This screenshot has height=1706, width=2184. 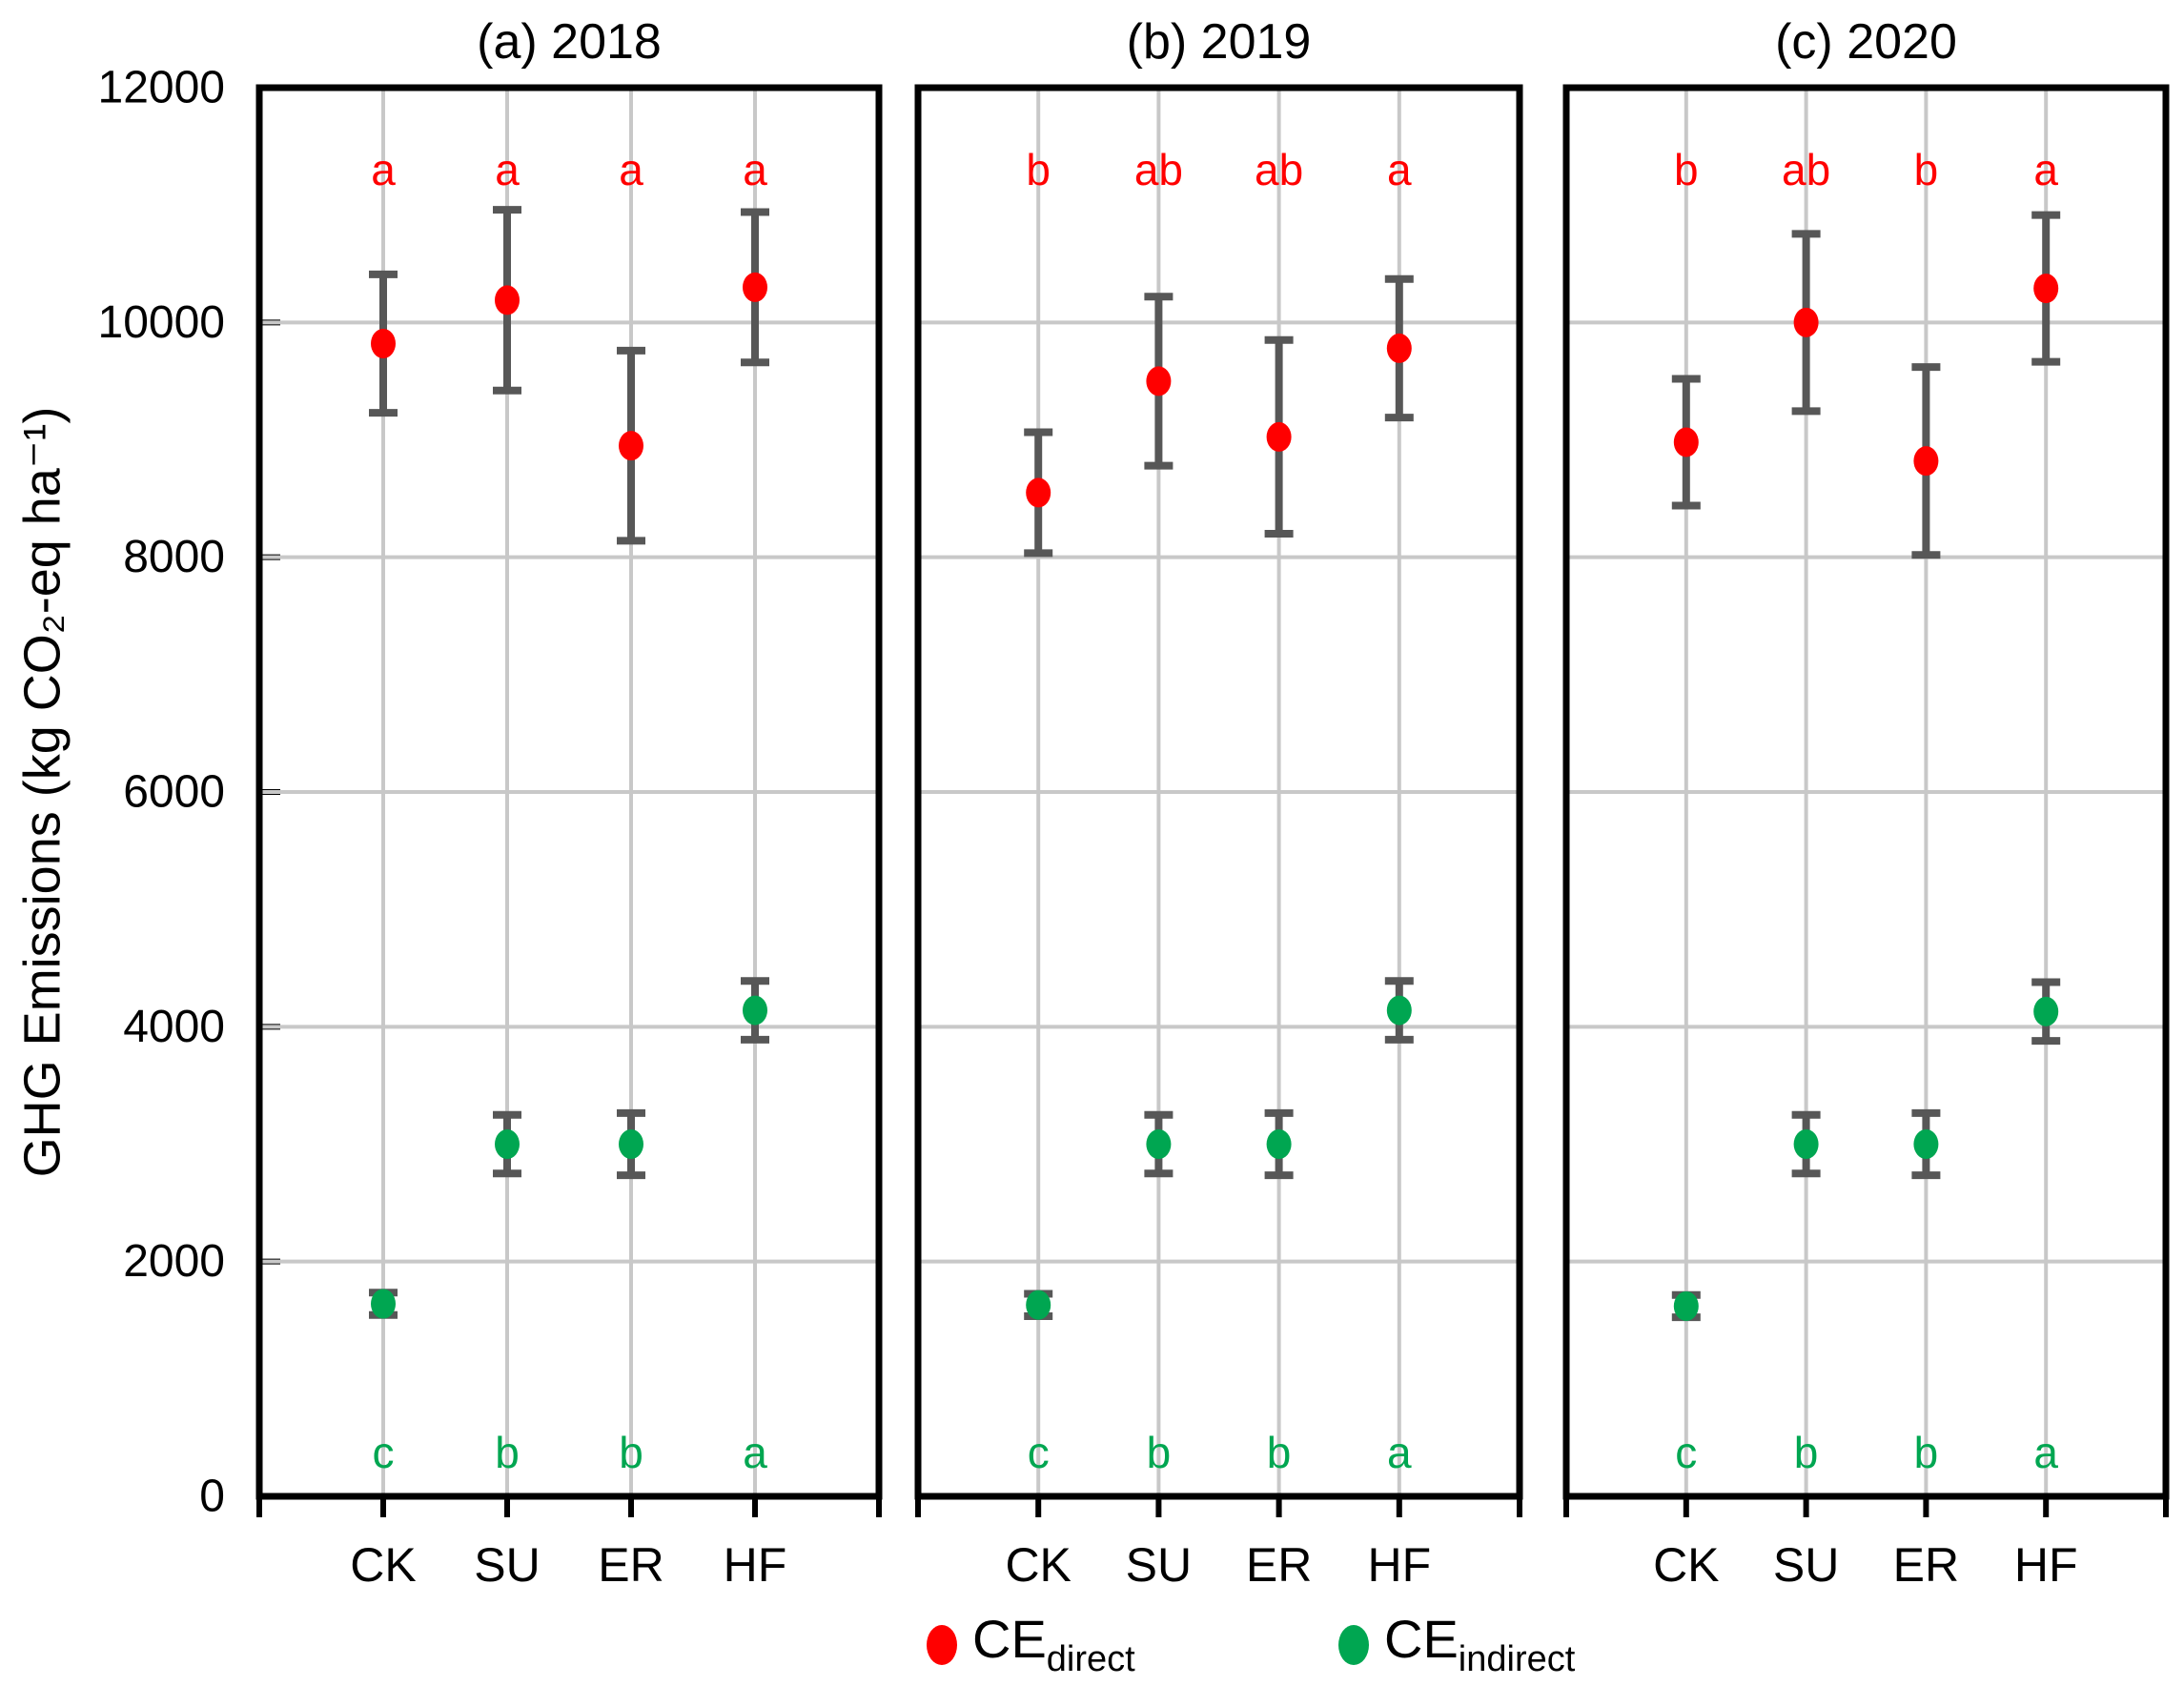 What do you see at coordinates (570, 42) in the screenshot?
I see `panel-title: (a) 2018` at bounding box center [570, 42].